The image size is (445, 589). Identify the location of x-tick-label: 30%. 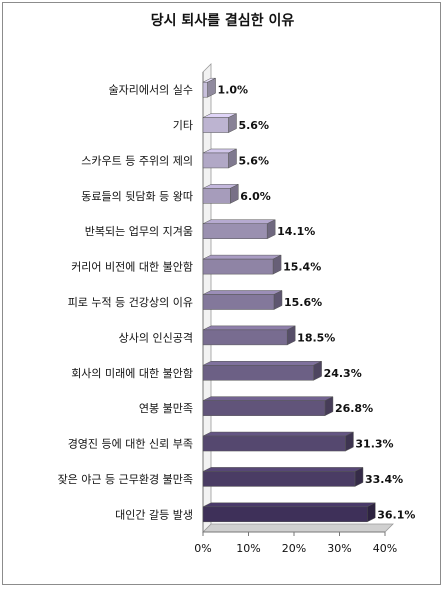
(339, 548).